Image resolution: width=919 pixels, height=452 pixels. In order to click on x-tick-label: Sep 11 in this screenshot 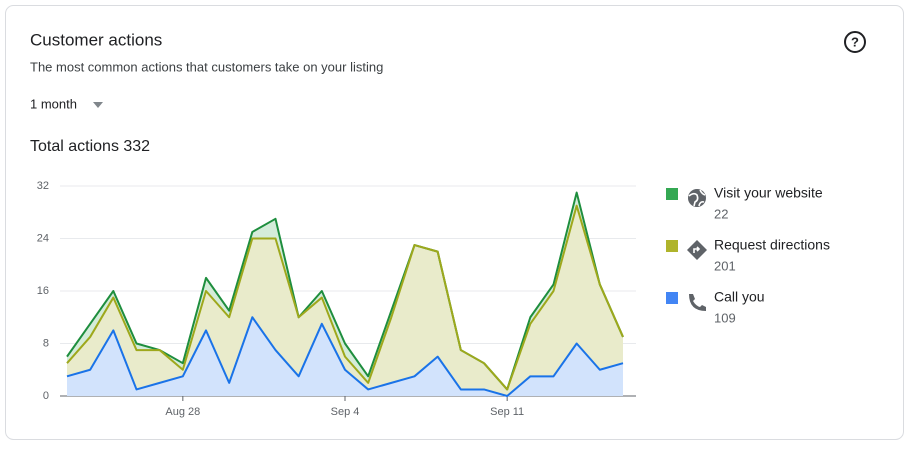, I will do `click(507, 412)`.